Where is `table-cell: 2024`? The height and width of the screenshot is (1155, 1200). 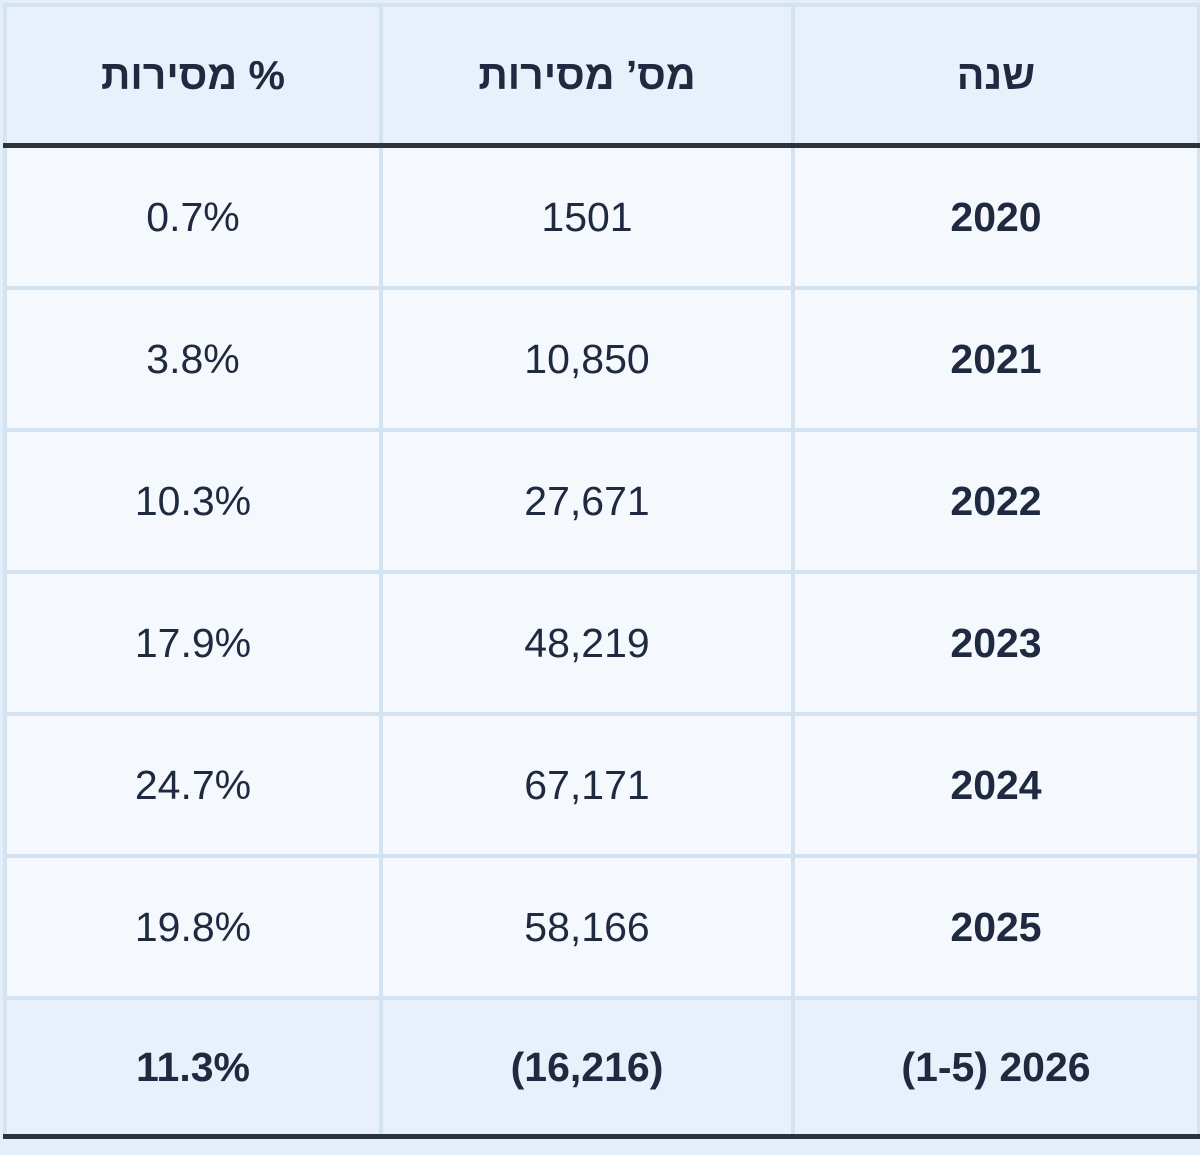 table-cell: 2024 is located at coordinates (995, 785).